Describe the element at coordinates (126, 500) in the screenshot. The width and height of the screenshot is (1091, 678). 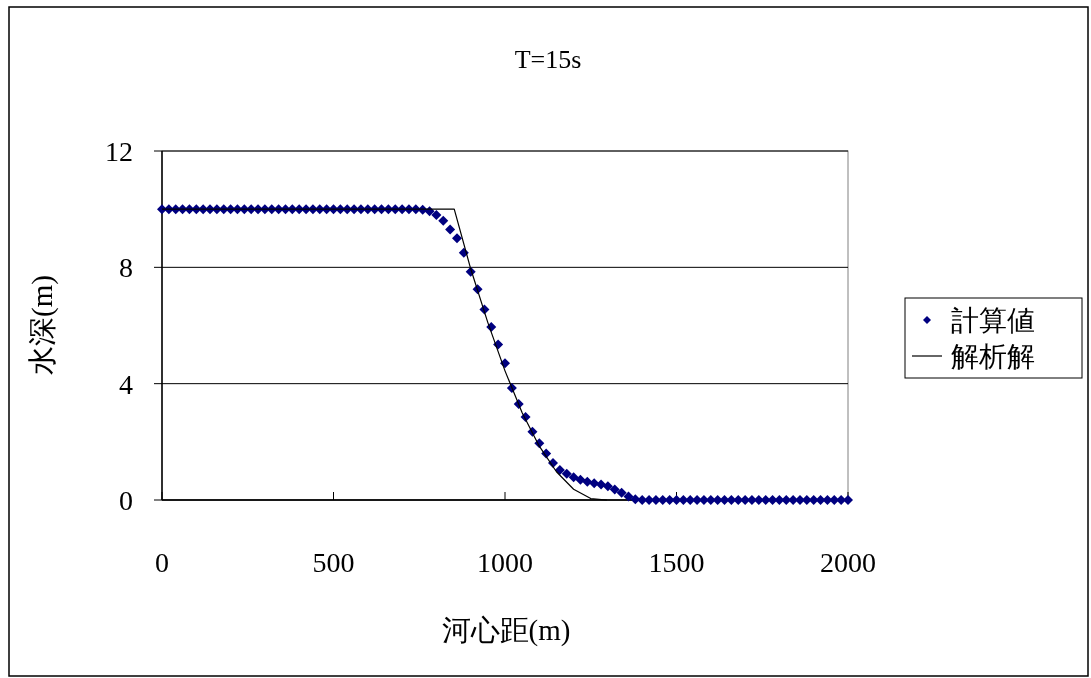
I see `y-tick-label: 0` at that location.